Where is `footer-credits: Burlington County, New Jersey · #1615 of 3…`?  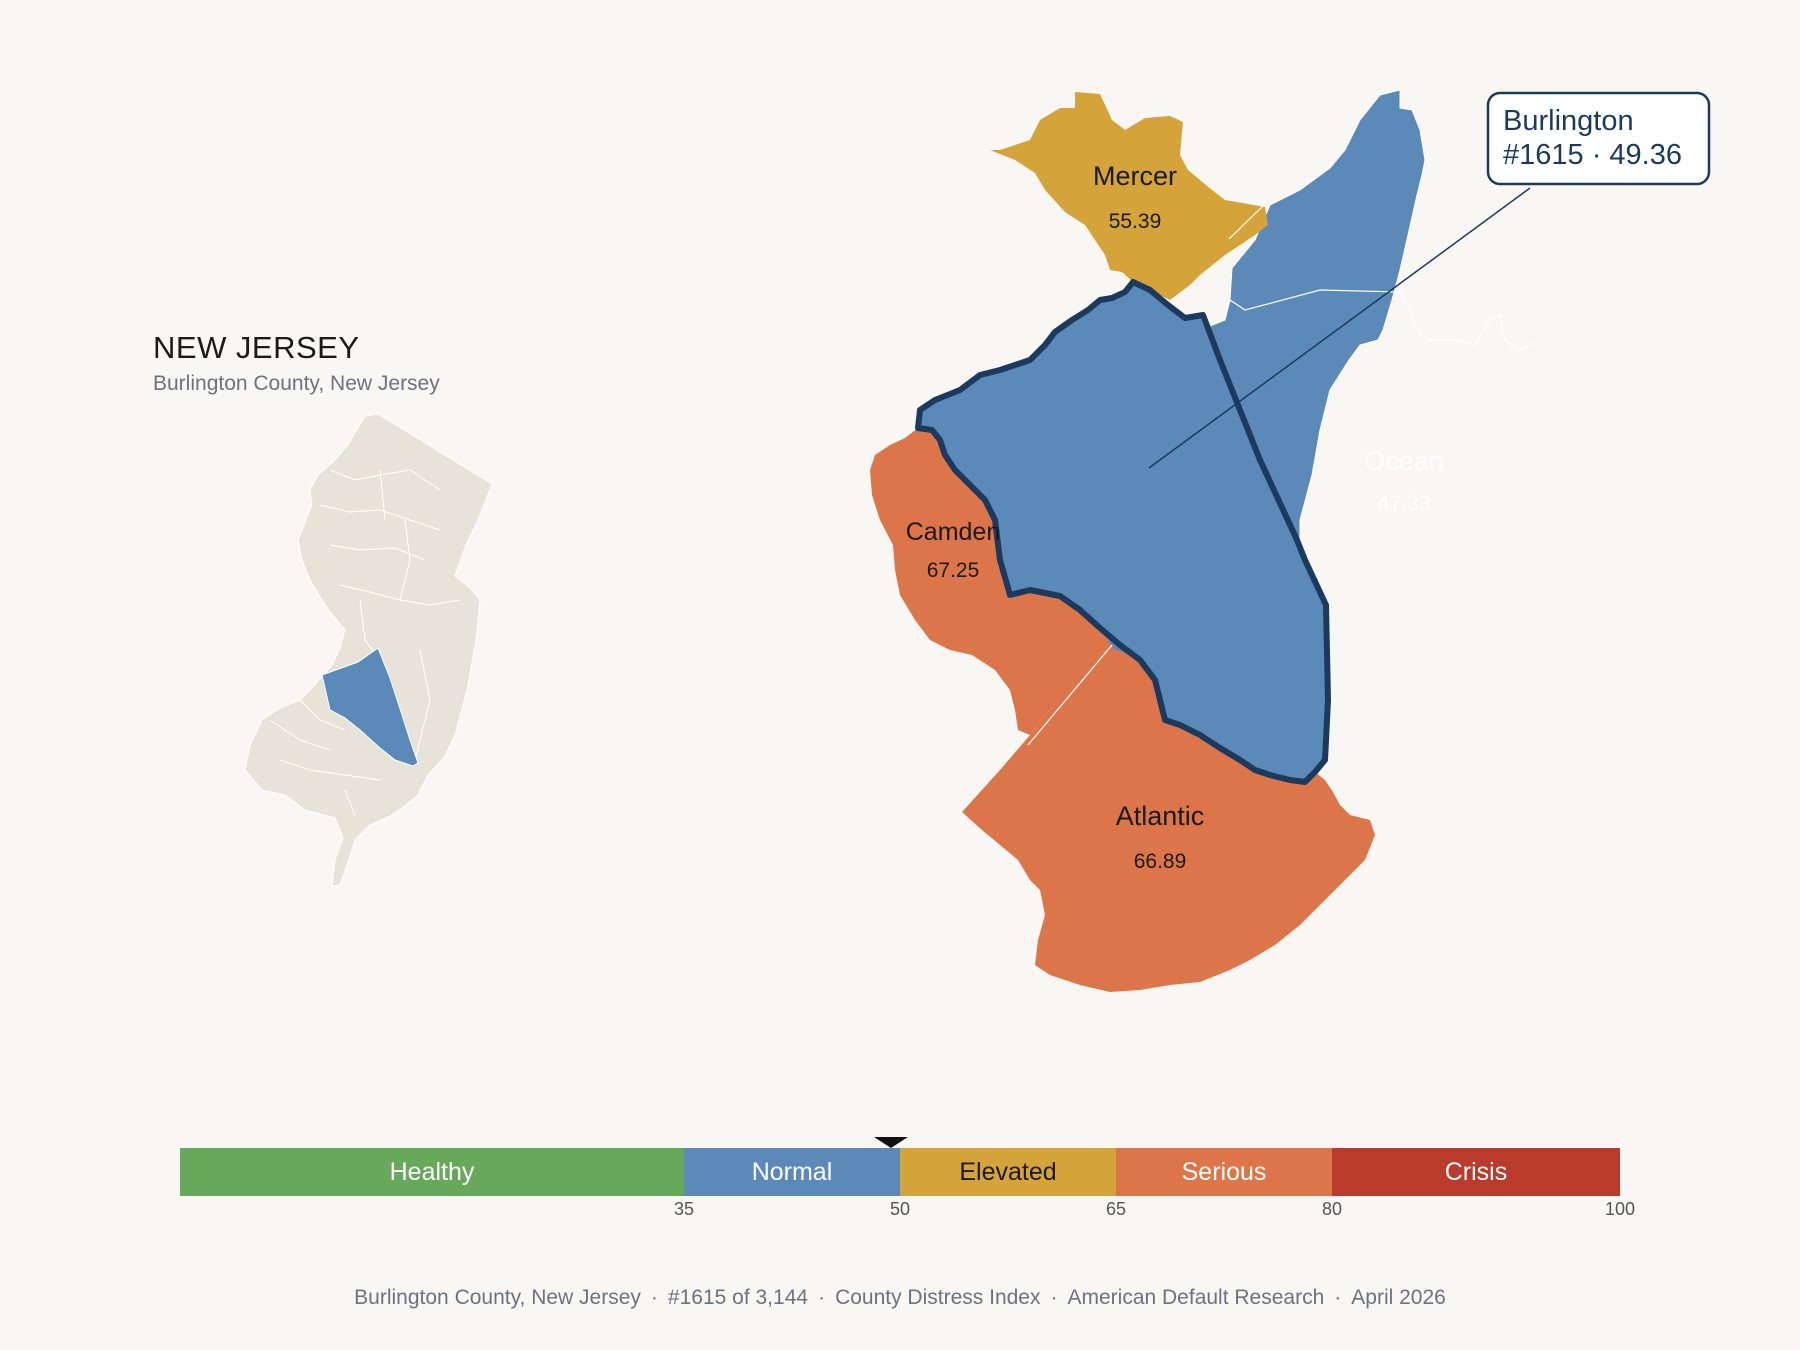 footer-credits: Burlington County, New Jersey · #1615 of 3… is located at coordinates (900, 1297).